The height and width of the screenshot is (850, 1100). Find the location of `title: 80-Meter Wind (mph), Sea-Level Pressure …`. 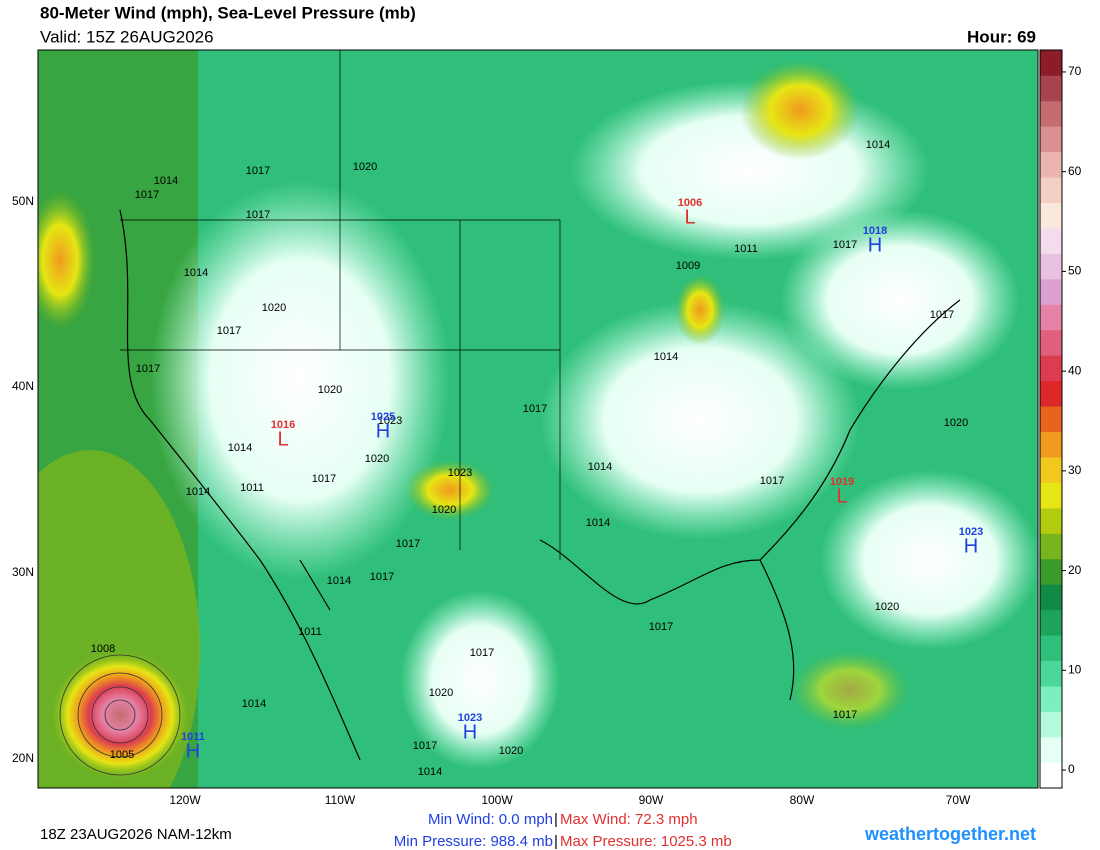

title: 80-Meter Wind (mph), Sea-Level Pressure … is located at coordinates (228, 12).